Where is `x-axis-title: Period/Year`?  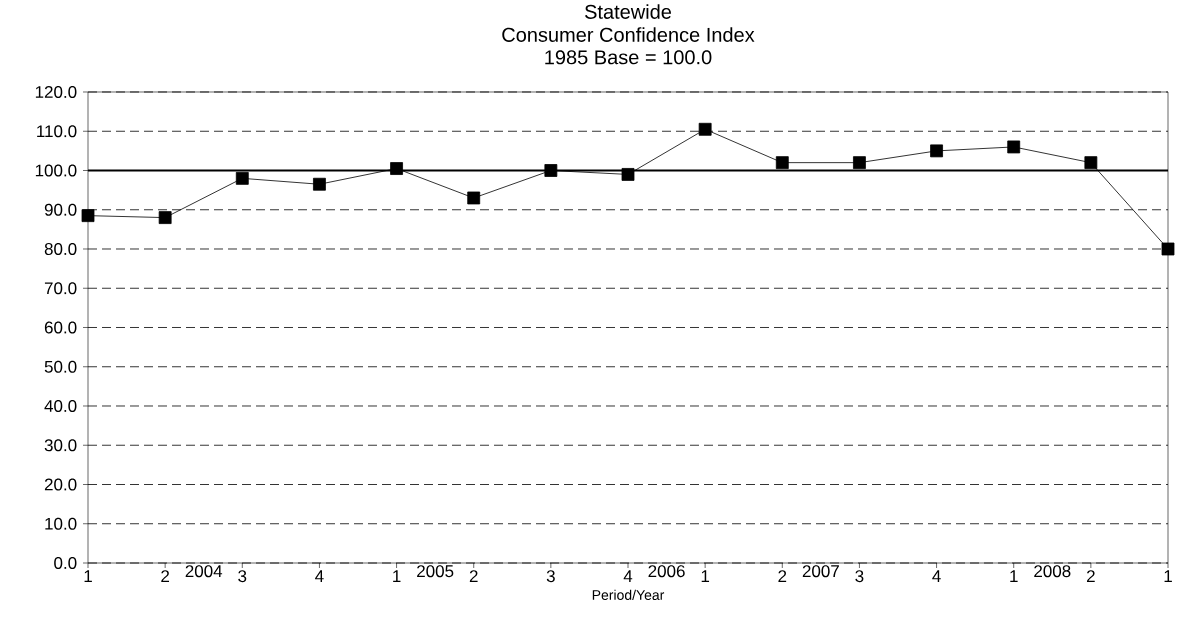 x-axis-title: Period/Year is located at coordinates (628, 594).